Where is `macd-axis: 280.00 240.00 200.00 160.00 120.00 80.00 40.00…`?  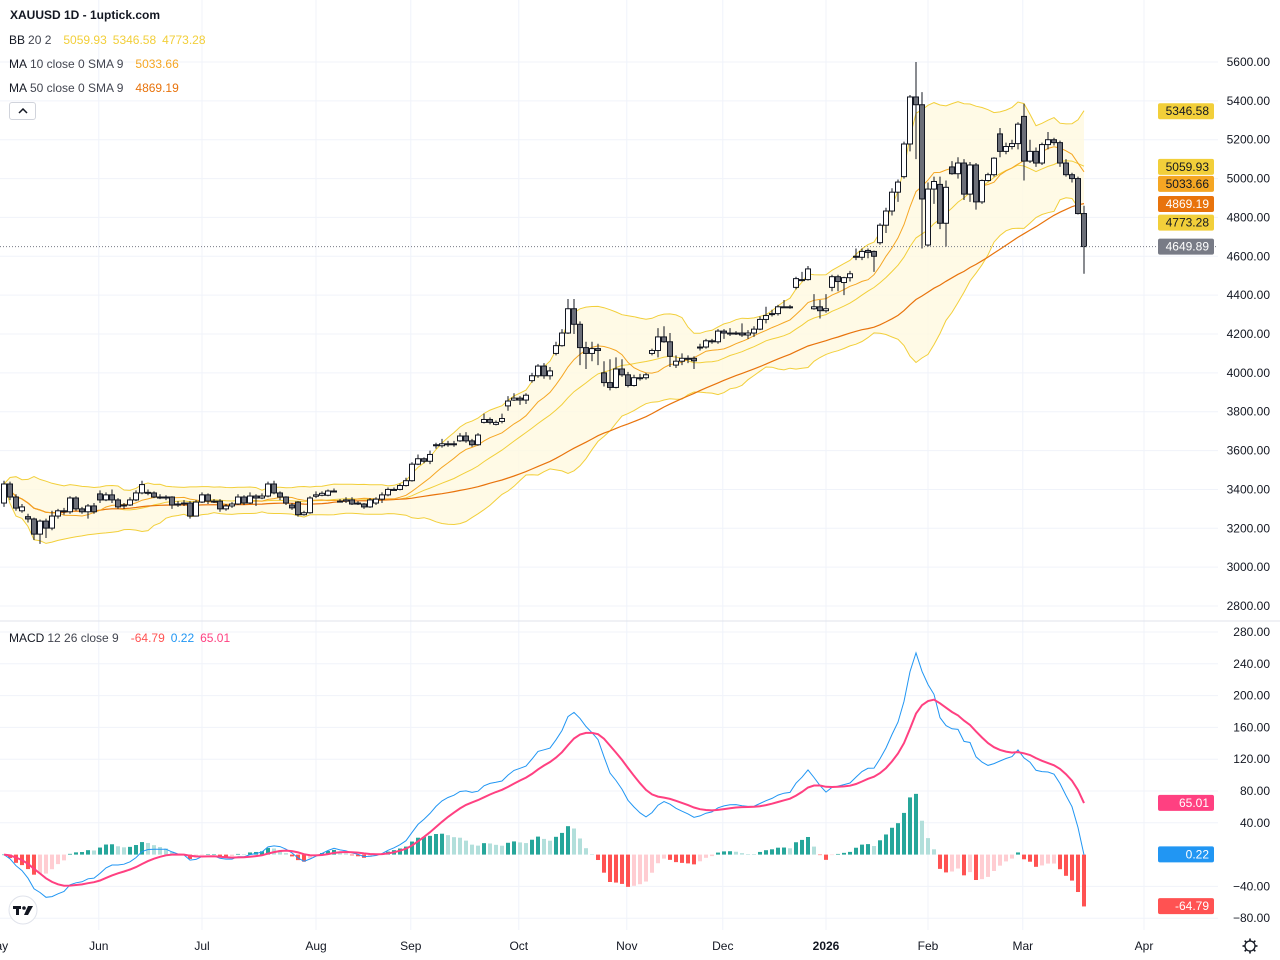
macd-axis: 280.00 240.00 200.00 160.00 120.00 80.00 40.00… is located at coordinates (1251, 775).